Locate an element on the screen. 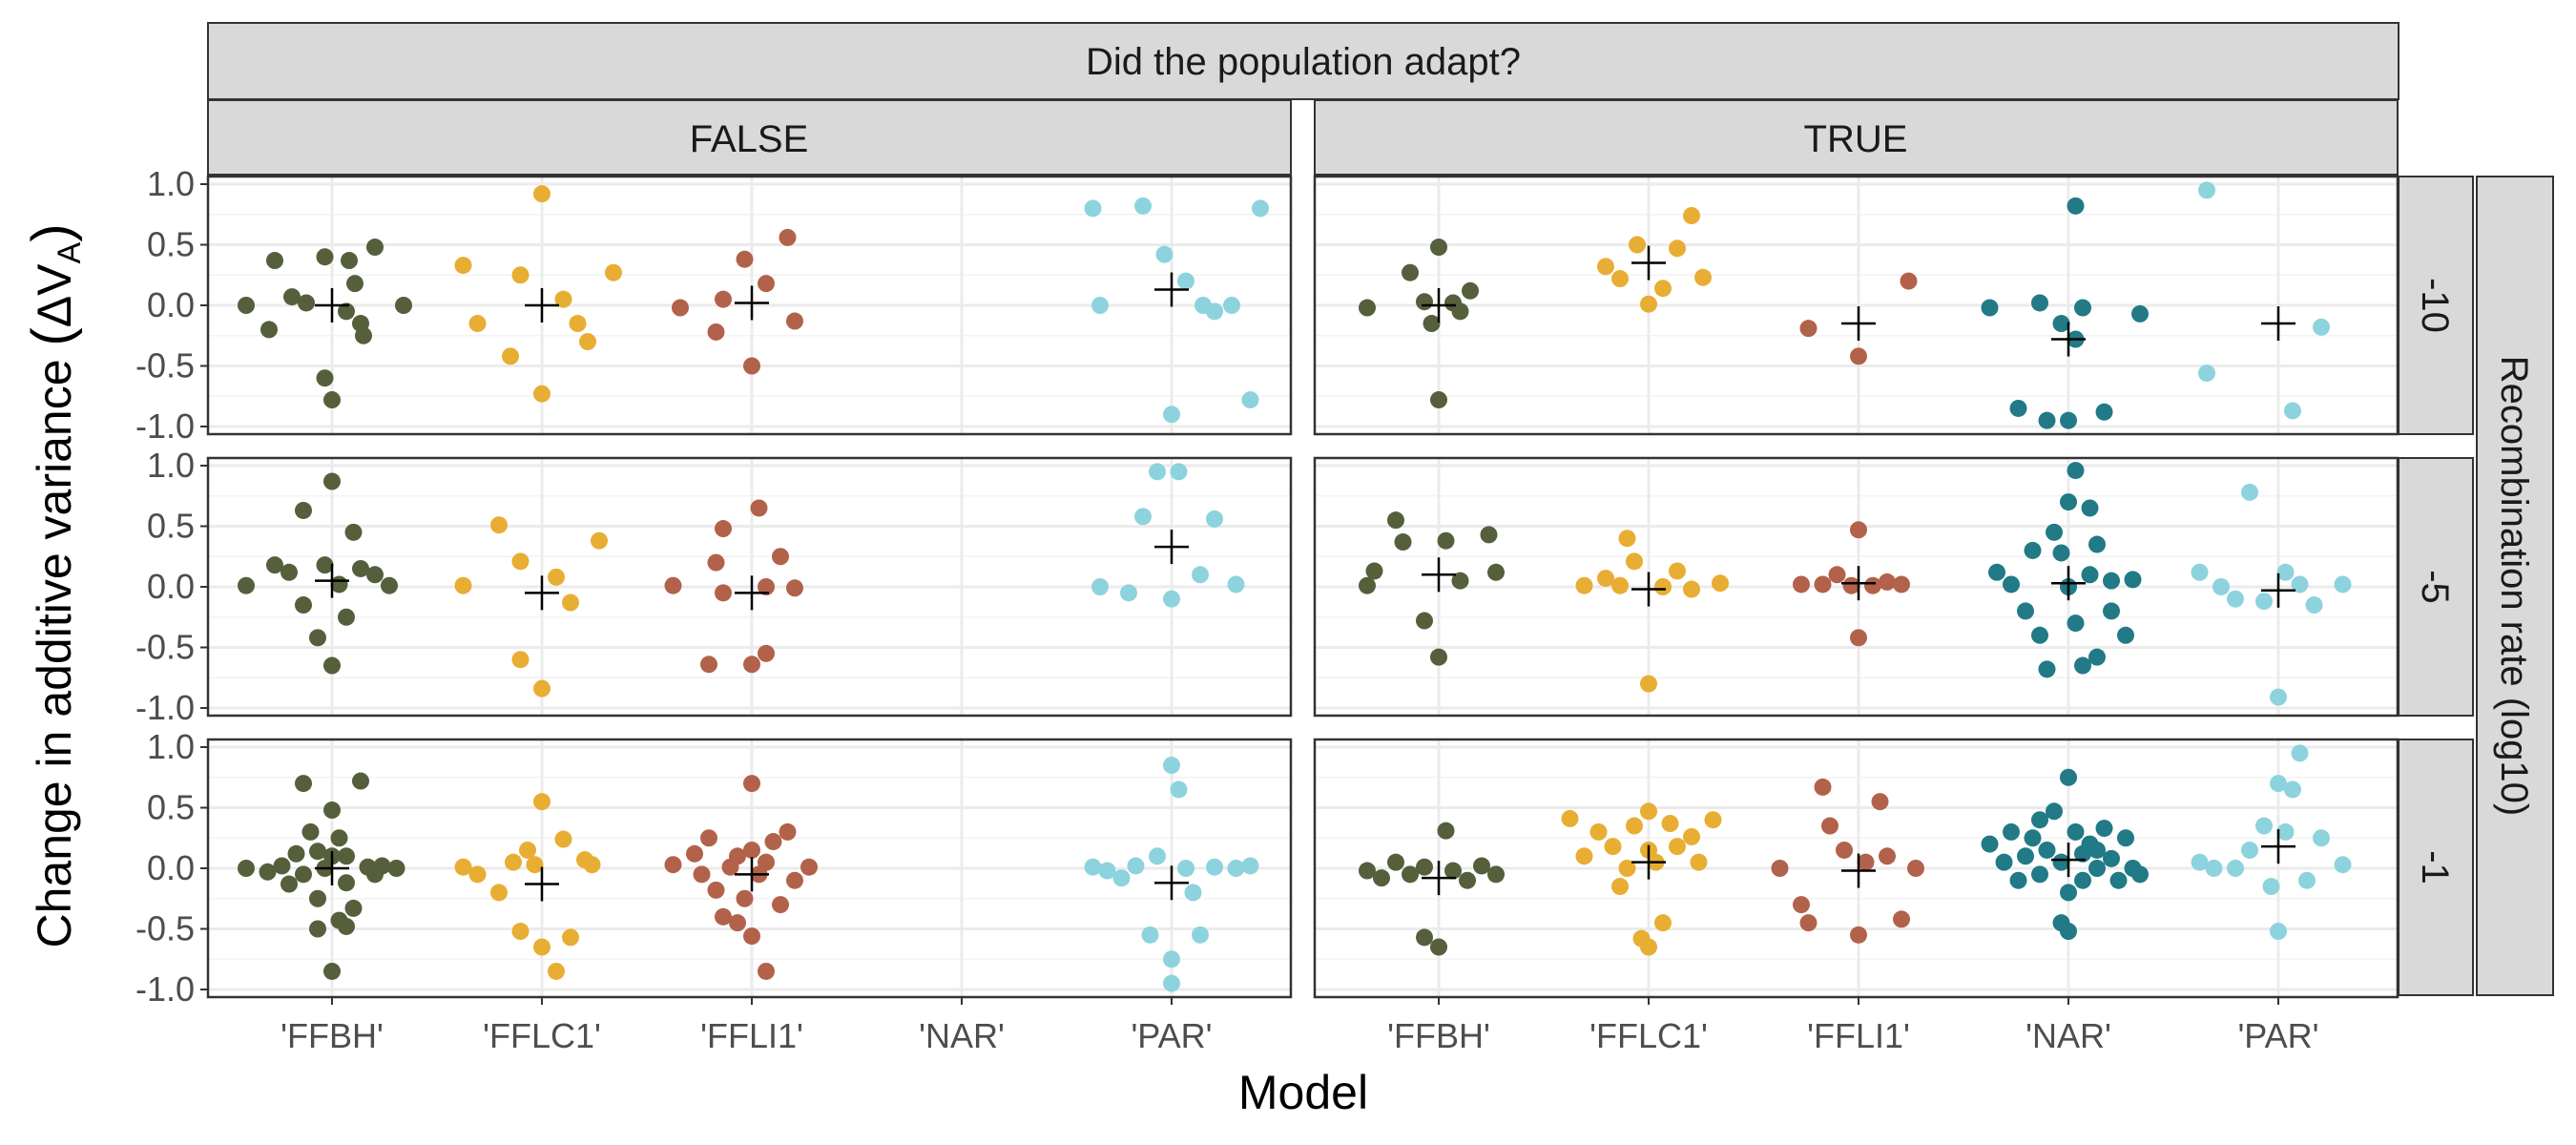  y-axis-title-subscript: A is located at coordinates (70, 252).